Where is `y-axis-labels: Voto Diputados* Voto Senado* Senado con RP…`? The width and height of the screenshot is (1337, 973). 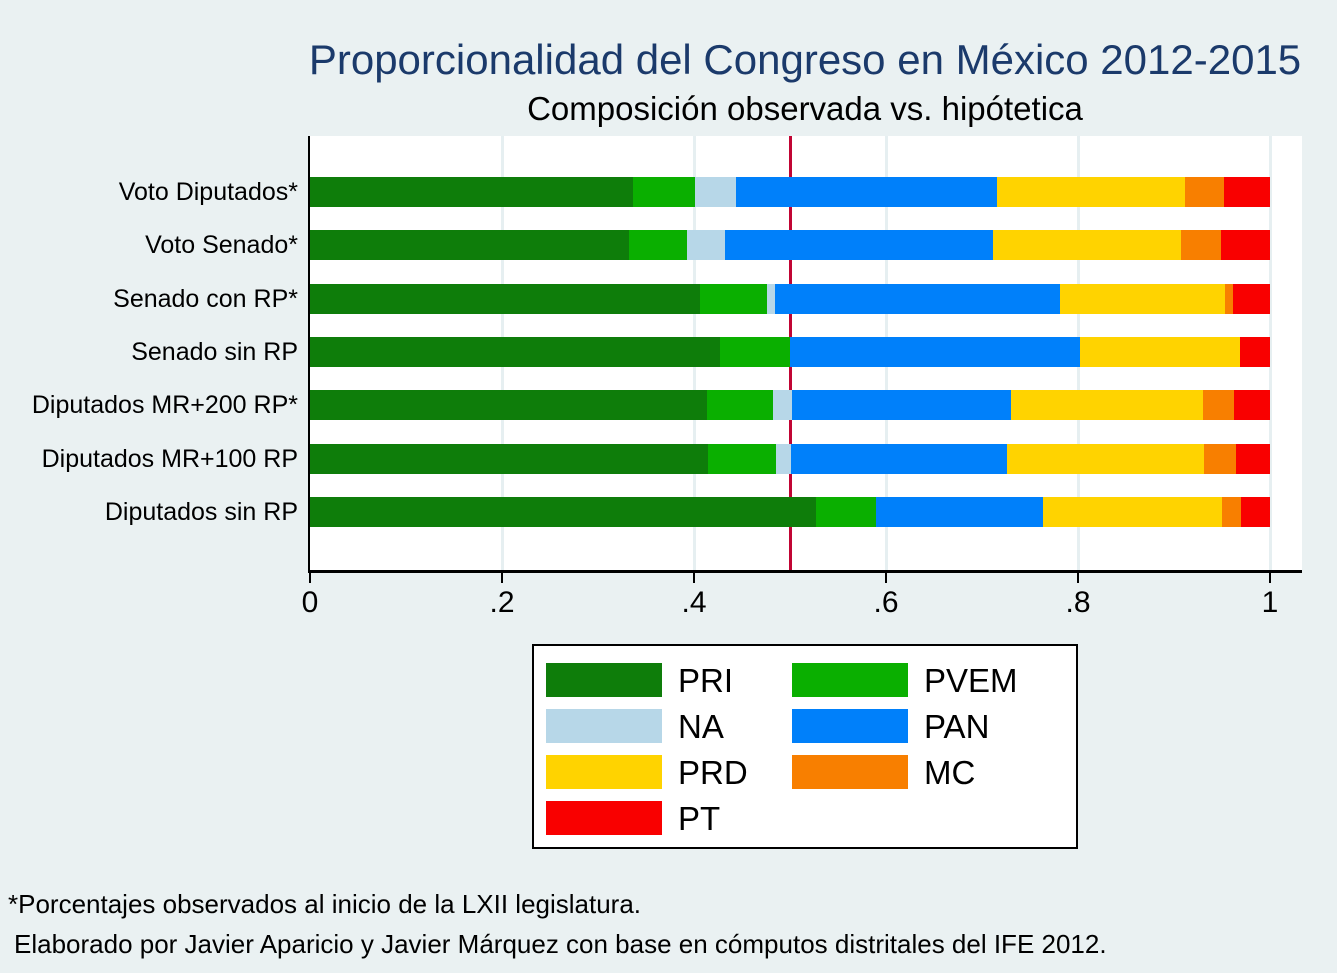 y-axis-labels: Voto Diputados* Voto Senado* Senado con RP… is located at coordinates (149, 353).